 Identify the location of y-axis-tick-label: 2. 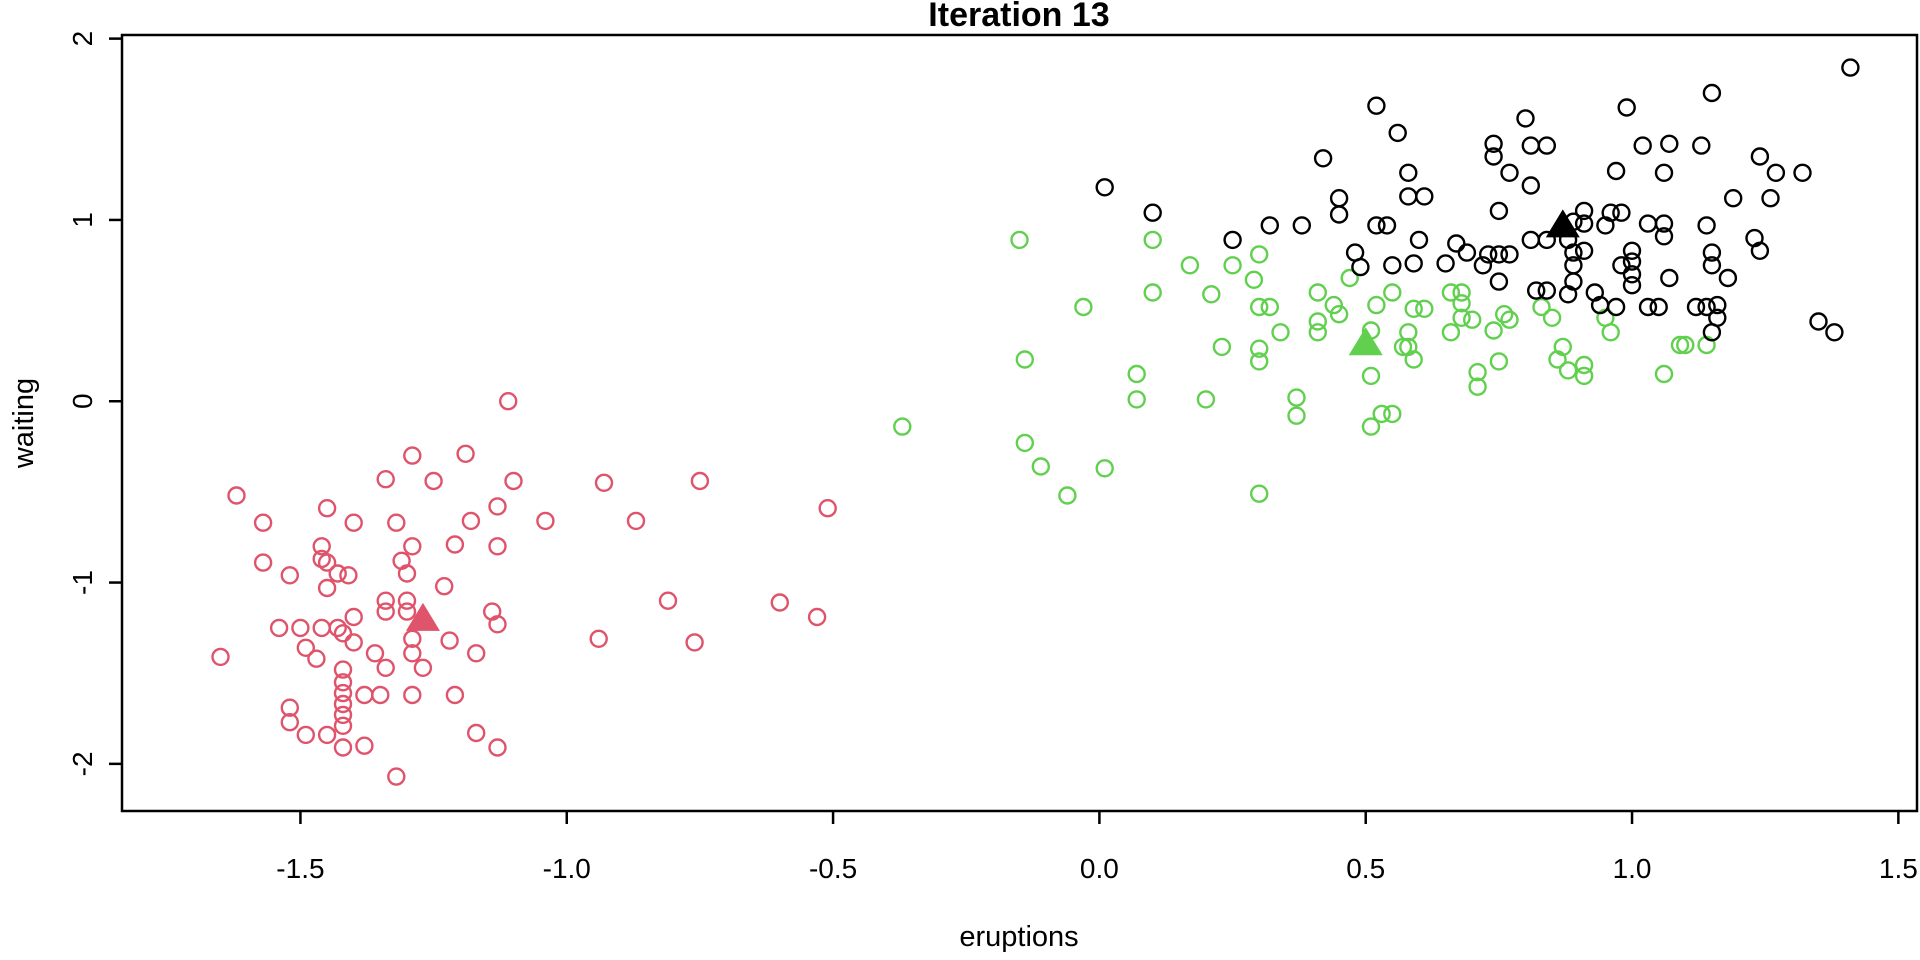
(82, 39).